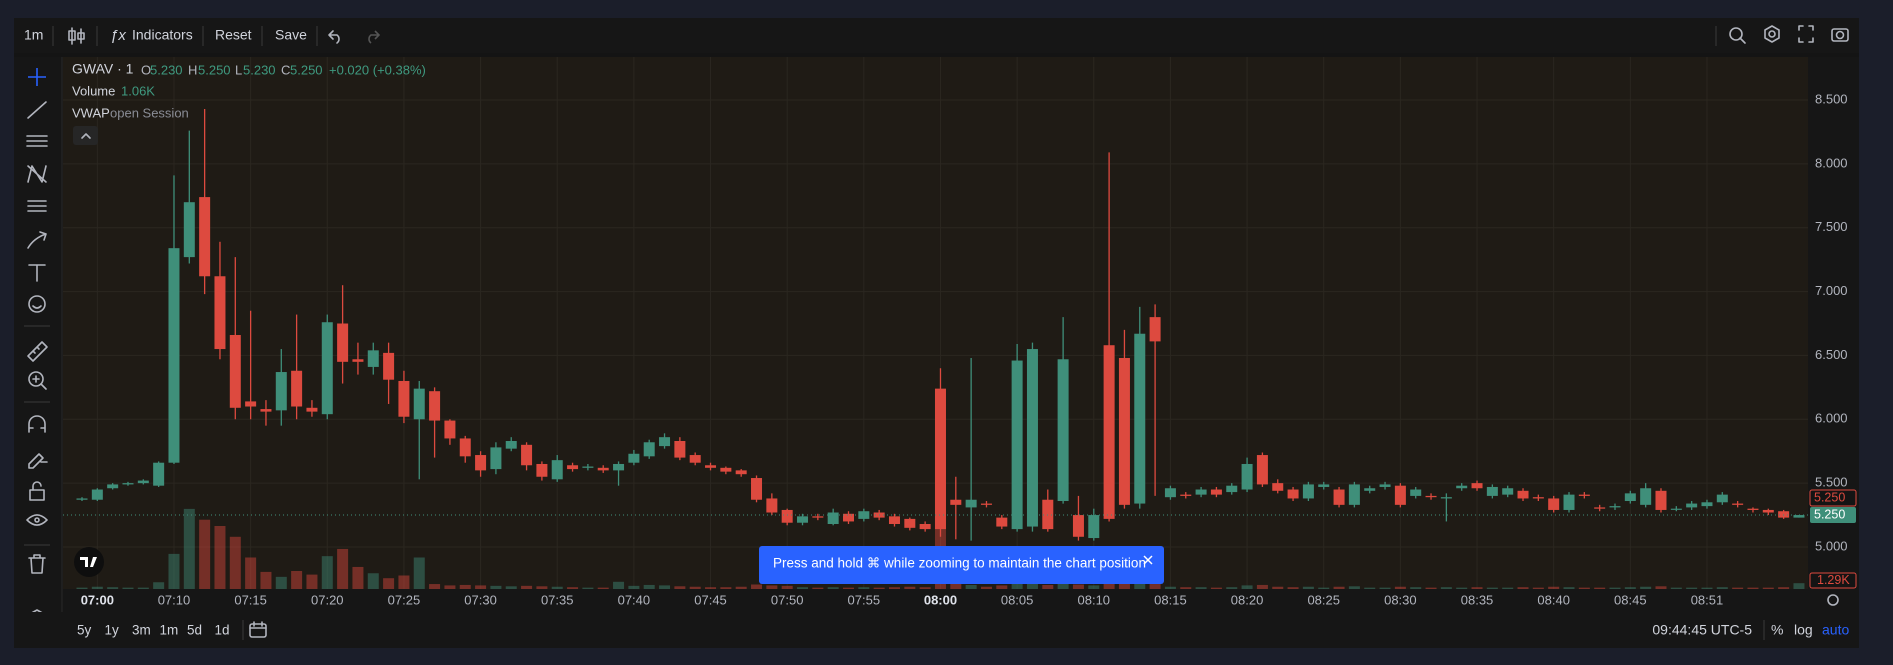 This screenshot has width=1893, height=665. Describe the element at coordinates (37, 304) in the screenshot. I see `emoji-tool` at that location.